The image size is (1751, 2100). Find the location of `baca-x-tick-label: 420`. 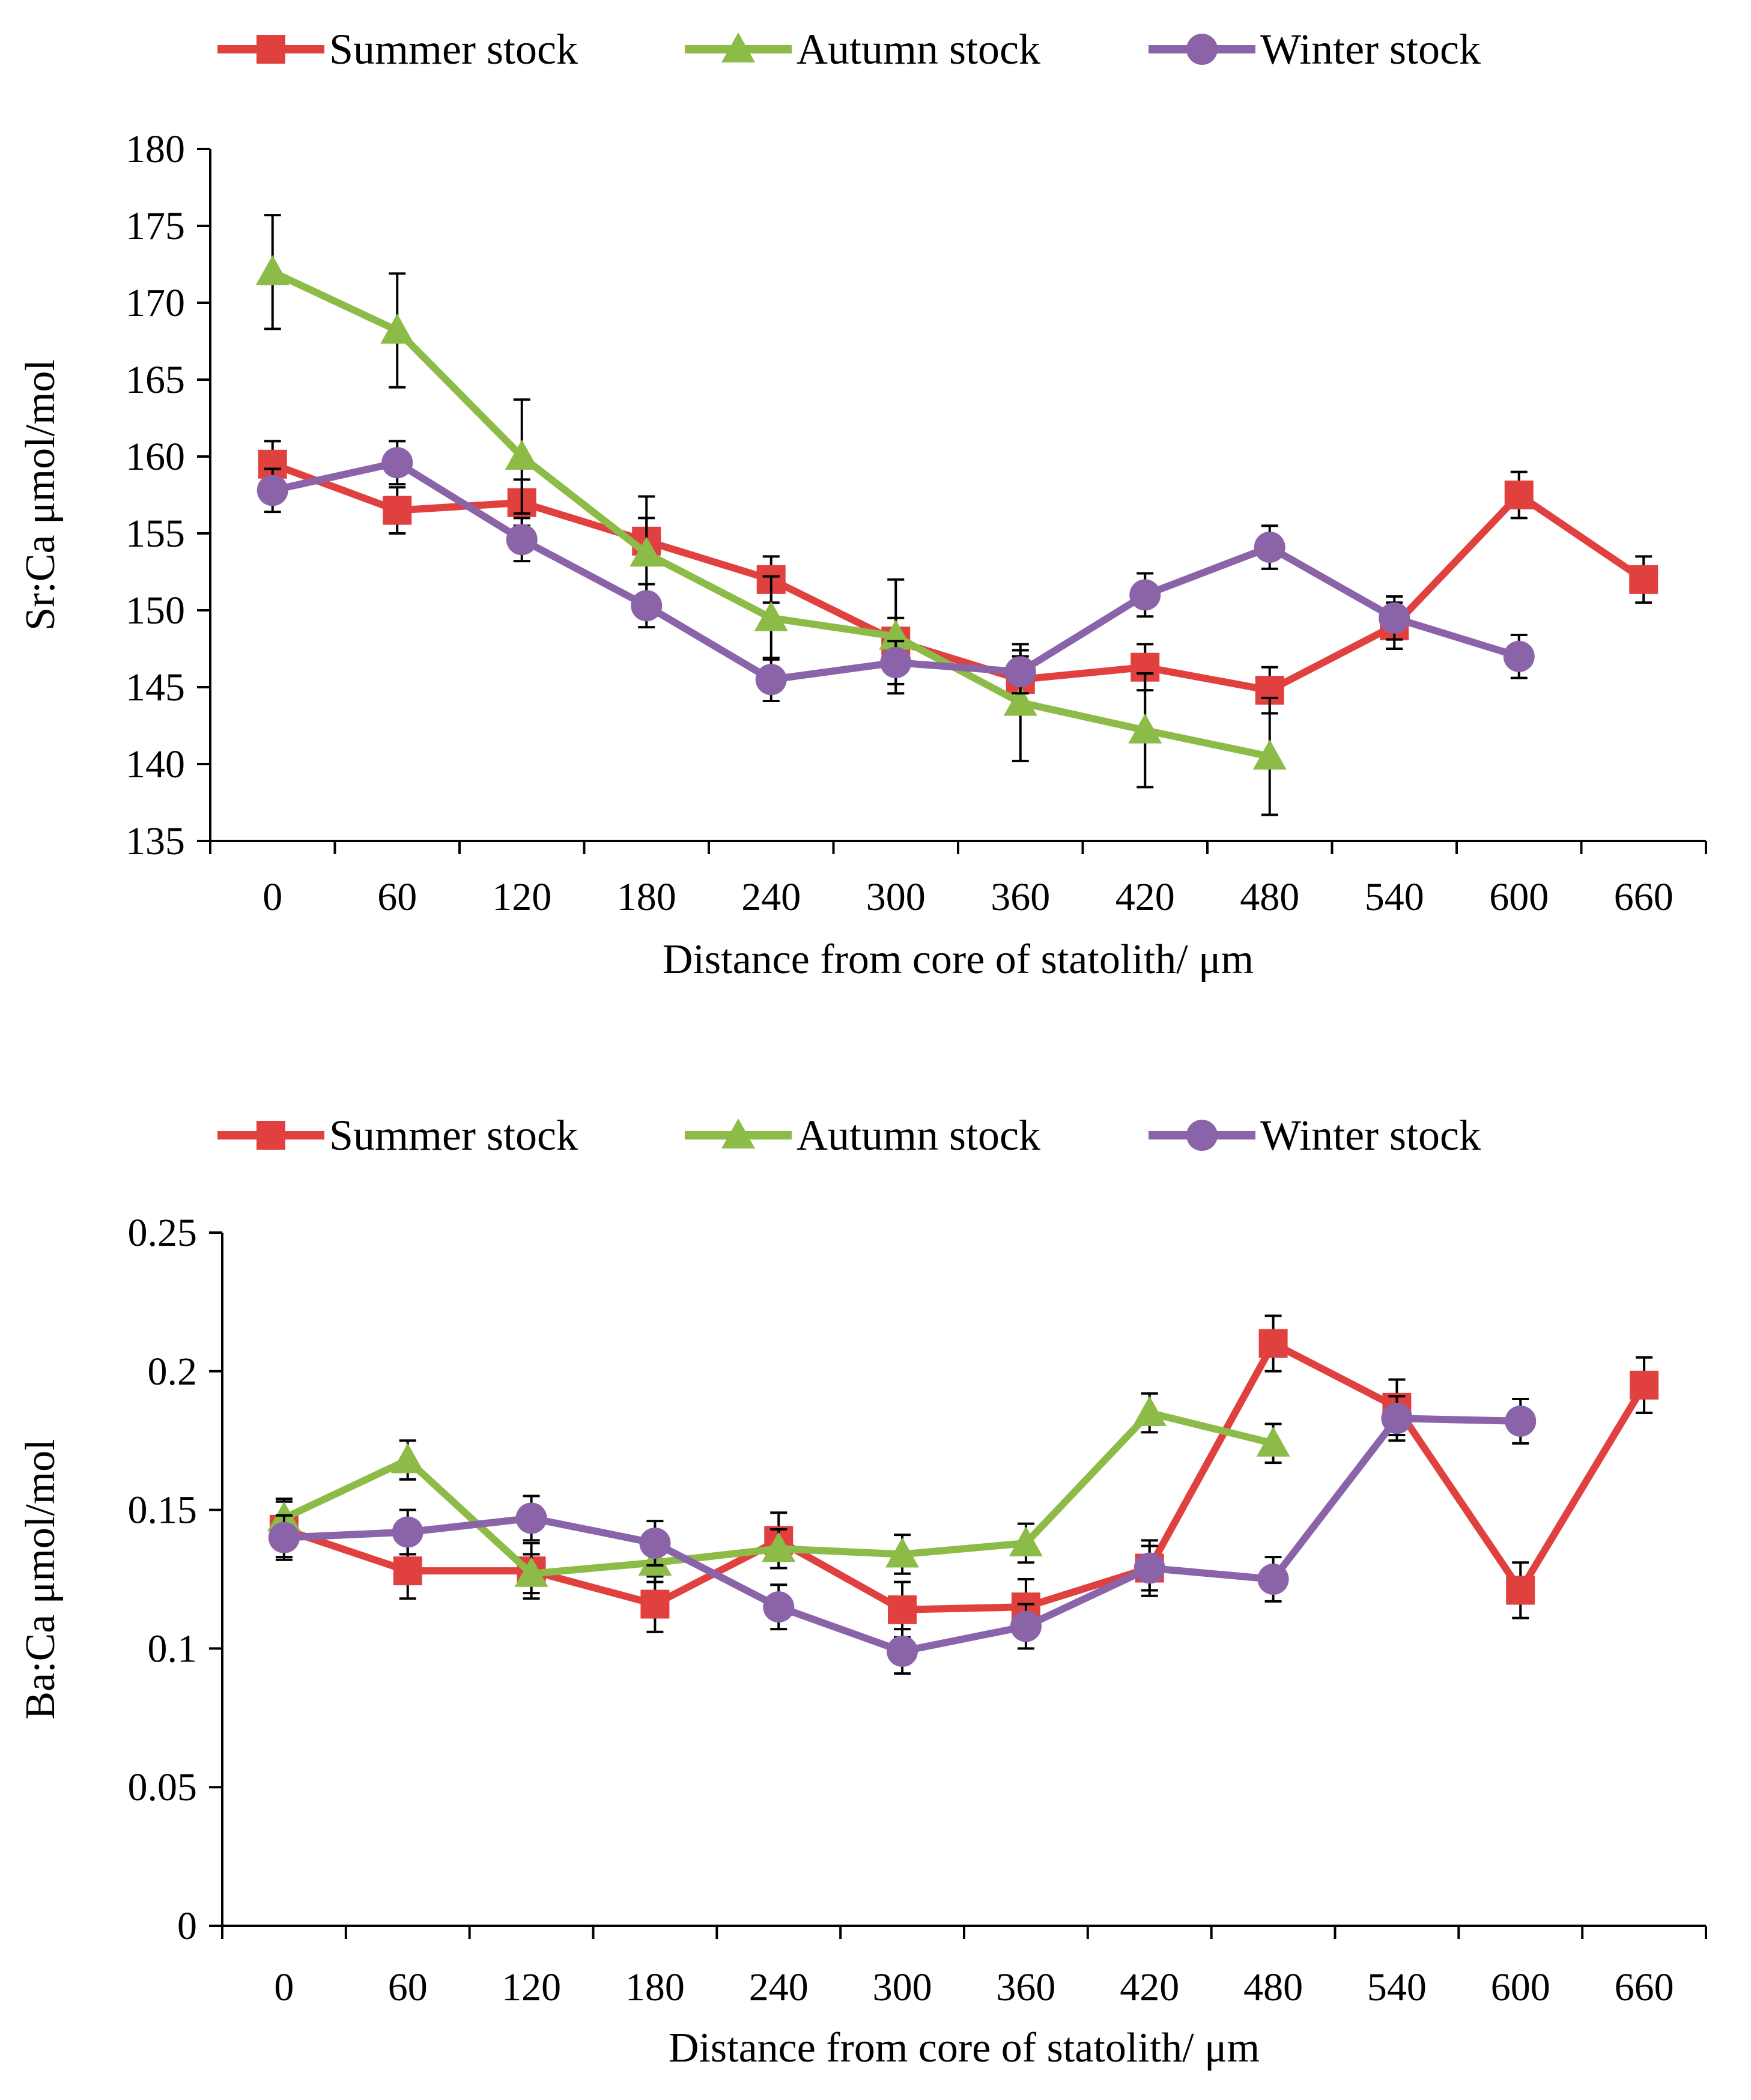

baca-x-tick-label: 420 is located at coordinates (1149, 1987).